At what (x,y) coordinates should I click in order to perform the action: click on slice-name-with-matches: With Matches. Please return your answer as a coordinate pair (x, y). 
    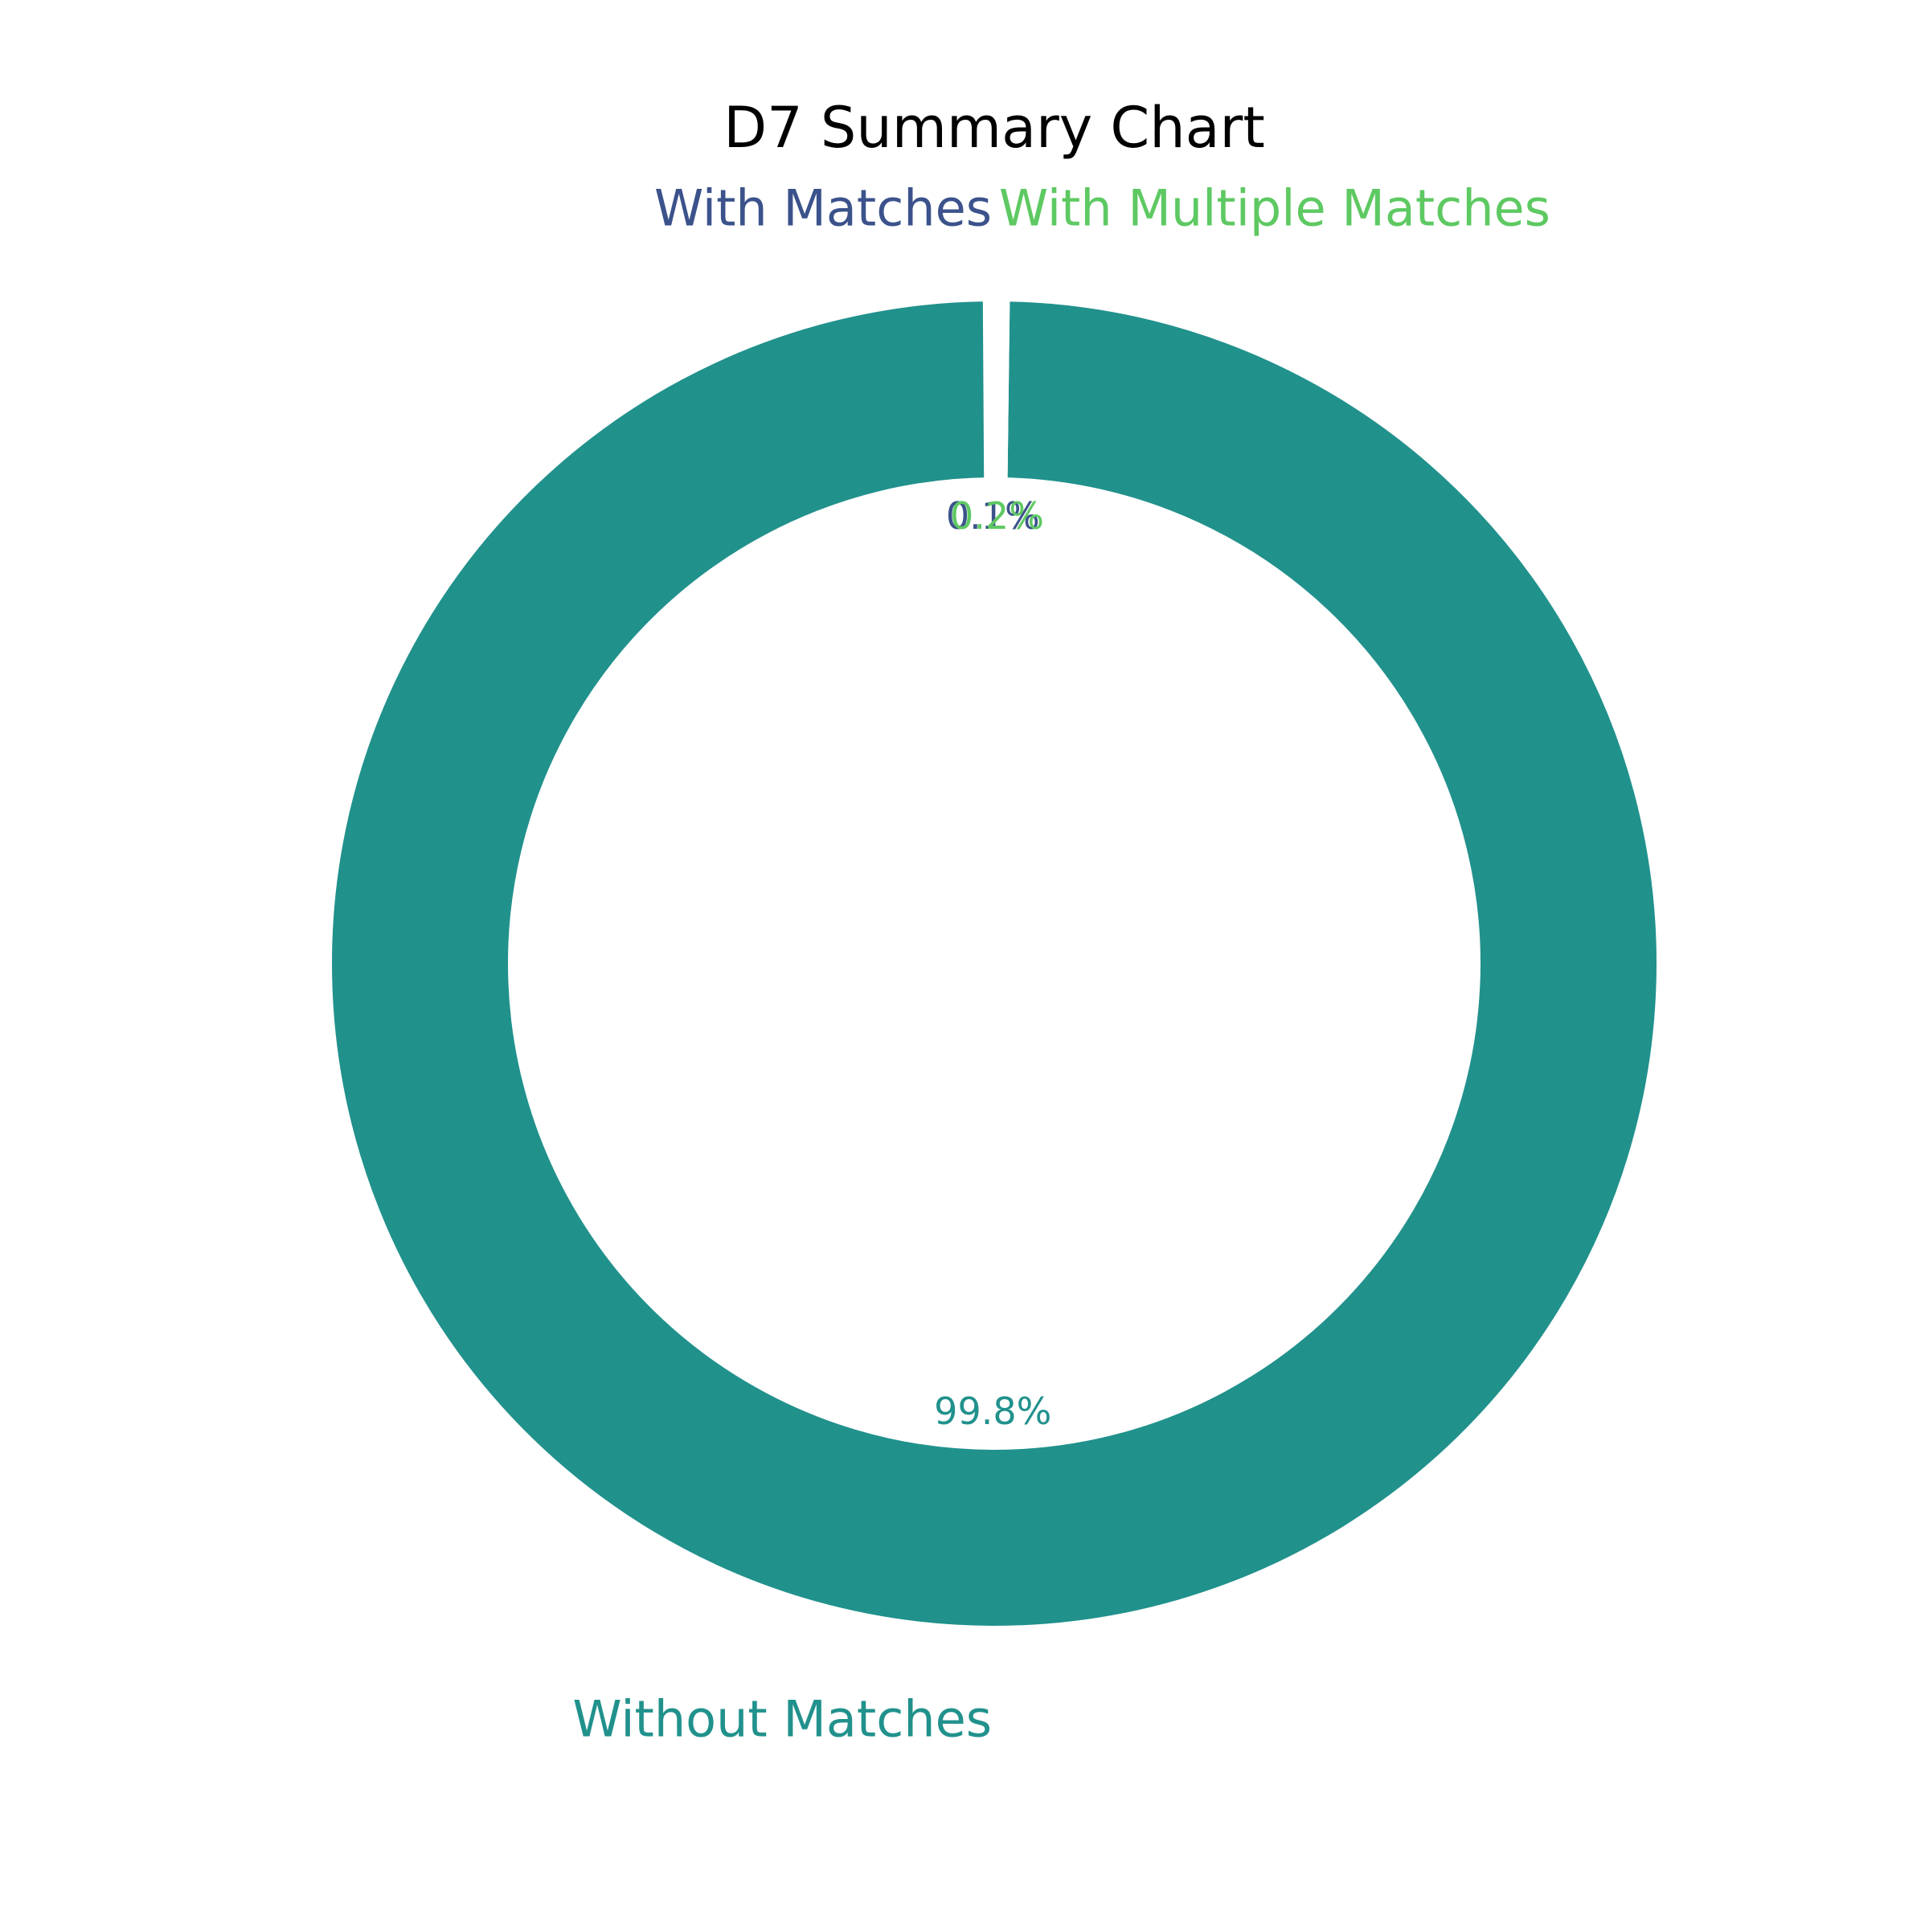
    Looking at the image, I should click on (823, 208).